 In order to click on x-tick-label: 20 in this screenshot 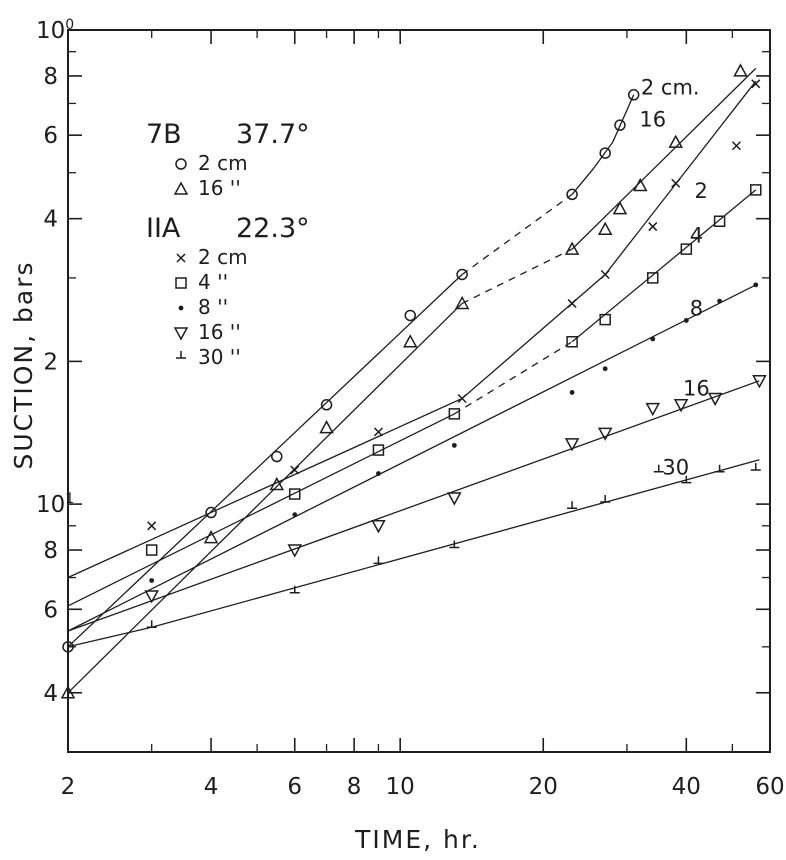, I will do `click(543, 787)`.